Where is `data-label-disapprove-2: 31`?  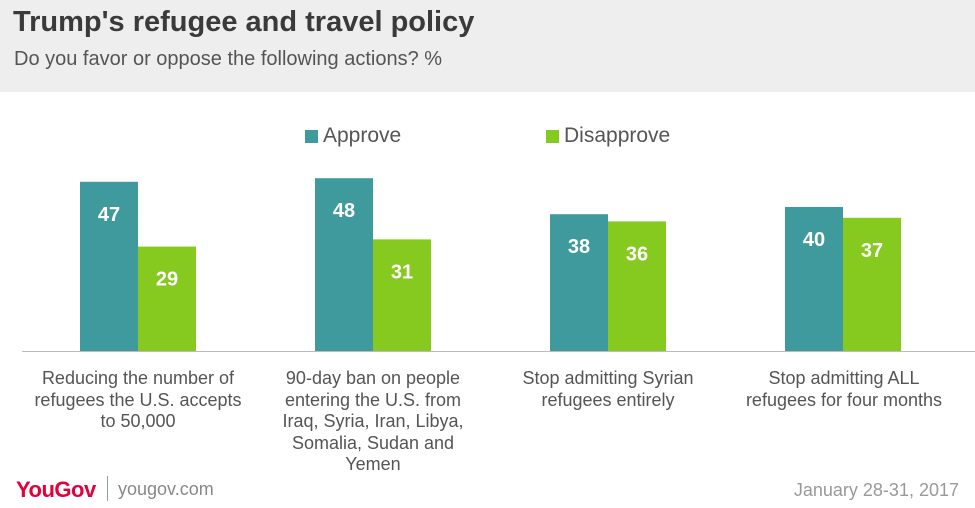
data-label-disapprove-2: 31 is located at coordinates (402, 272).